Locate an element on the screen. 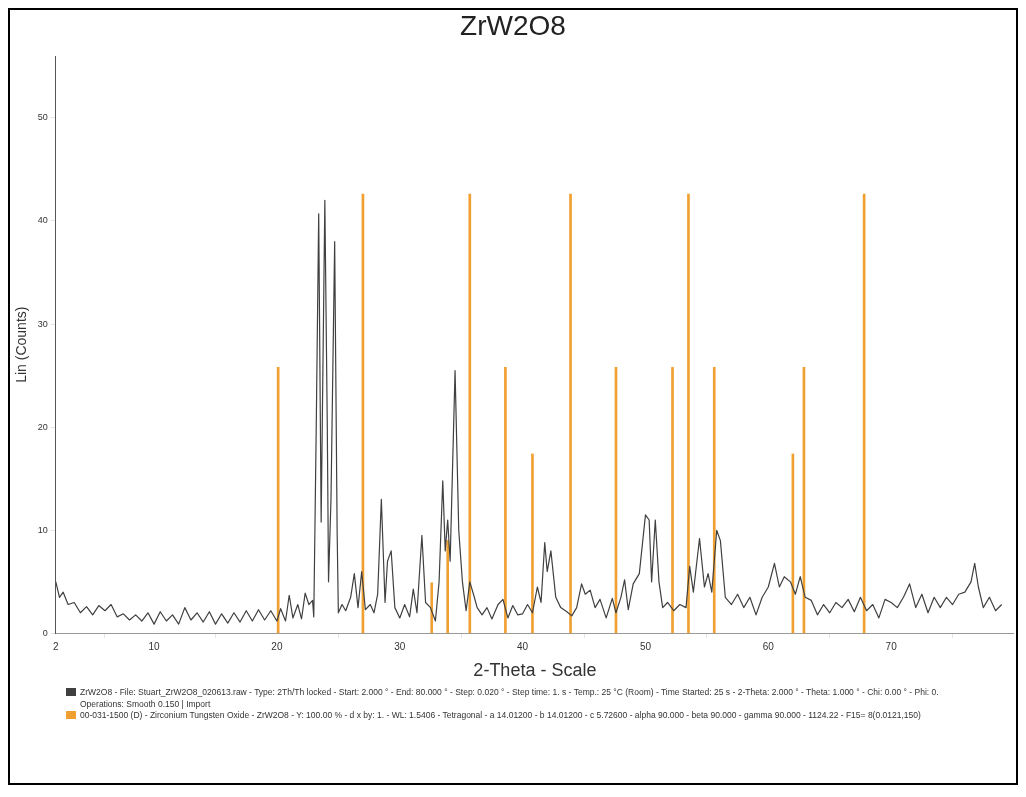  chart-title: ZrW2O8 is located at coordinates (513, 26).